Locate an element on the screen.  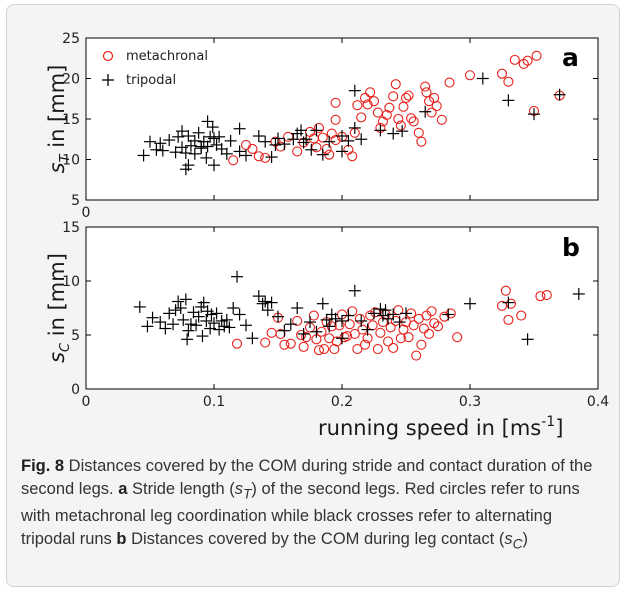
caption-symbol-s-2: s is located at coordinates (508, 539).